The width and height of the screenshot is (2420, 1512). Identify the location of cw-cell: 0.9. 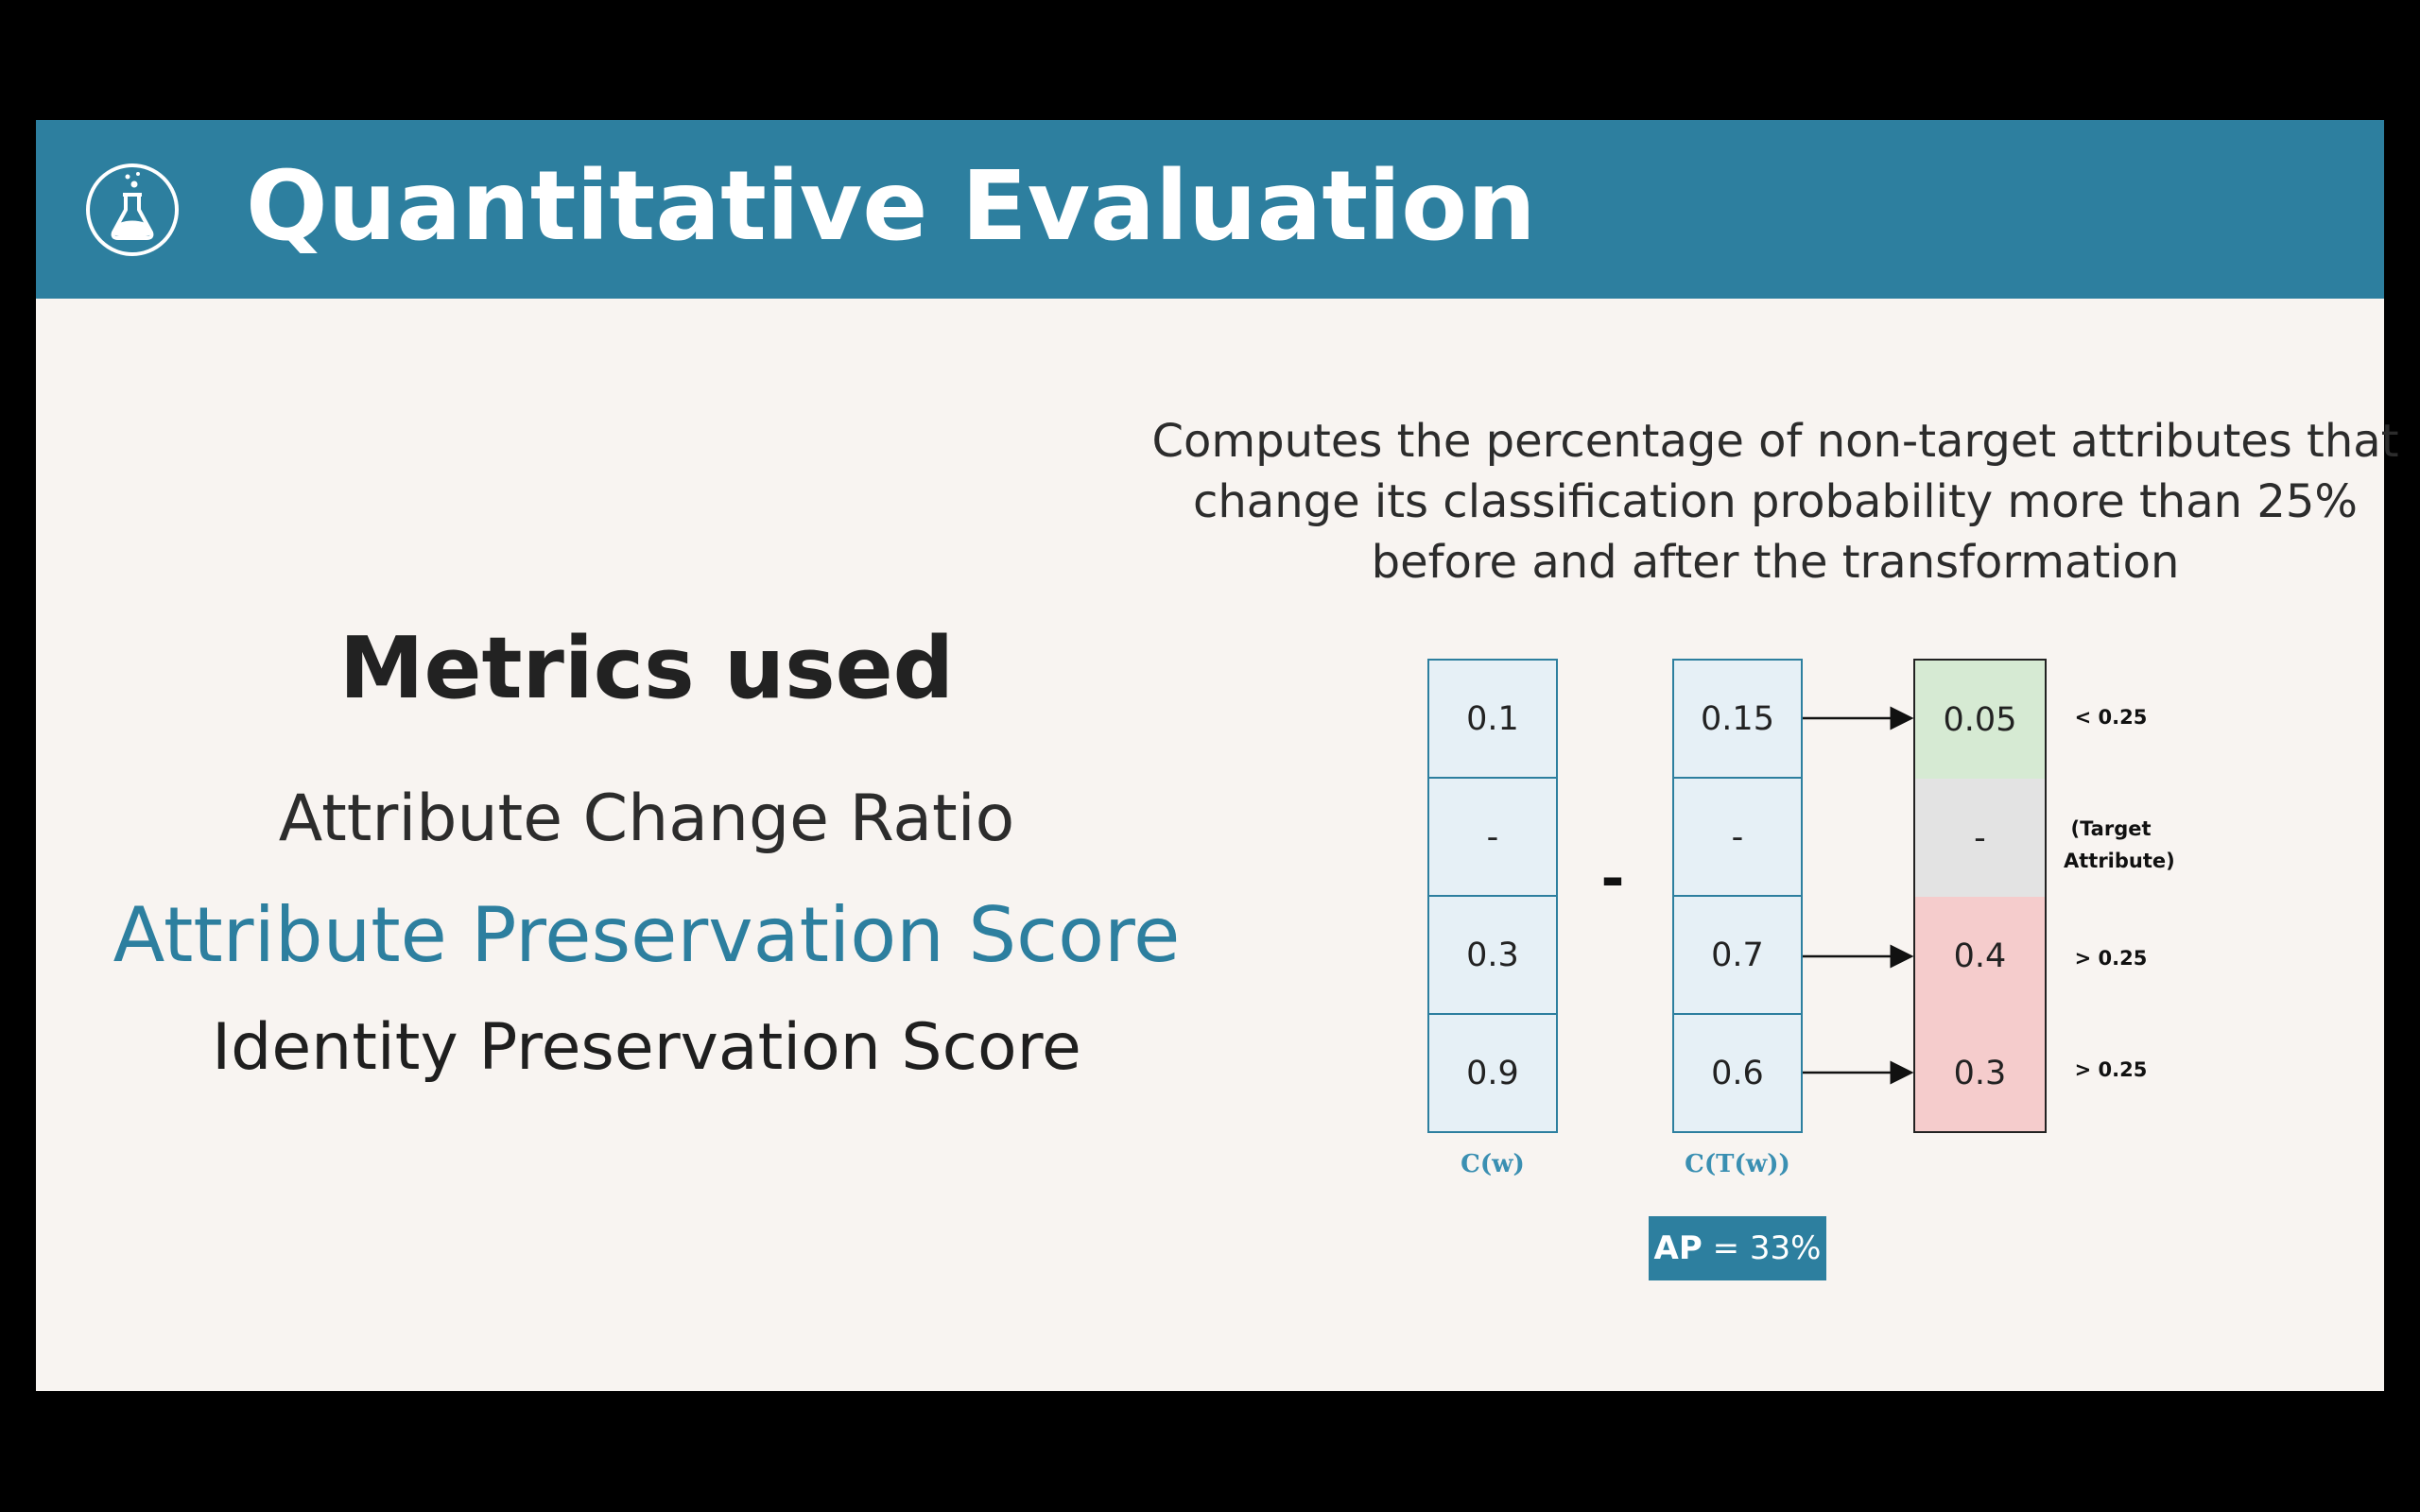
(1492, 1073).